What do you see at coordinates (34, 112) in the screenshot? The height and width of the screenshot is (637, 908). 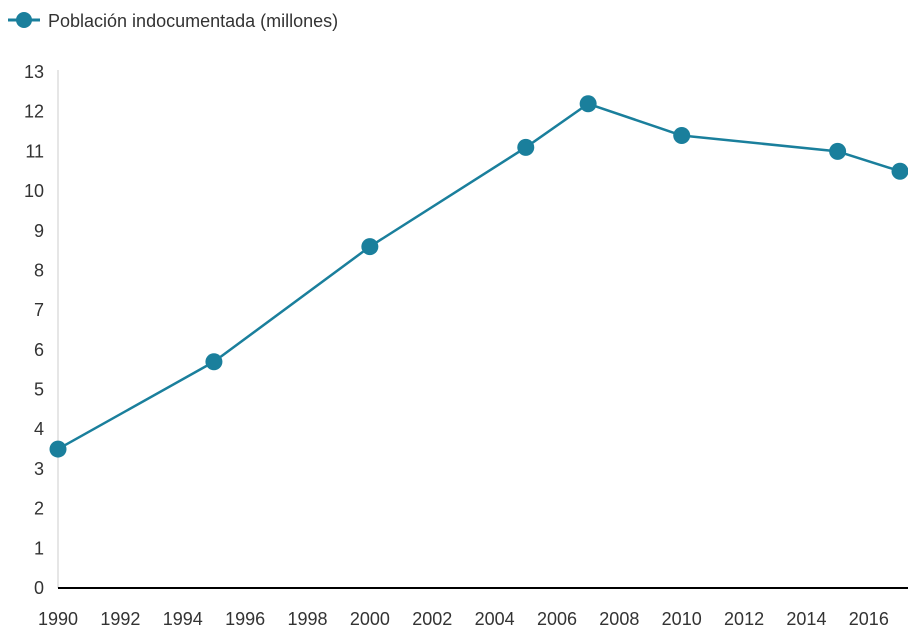 I see `y-tick-label: 12` at bounding box center [34, 112].